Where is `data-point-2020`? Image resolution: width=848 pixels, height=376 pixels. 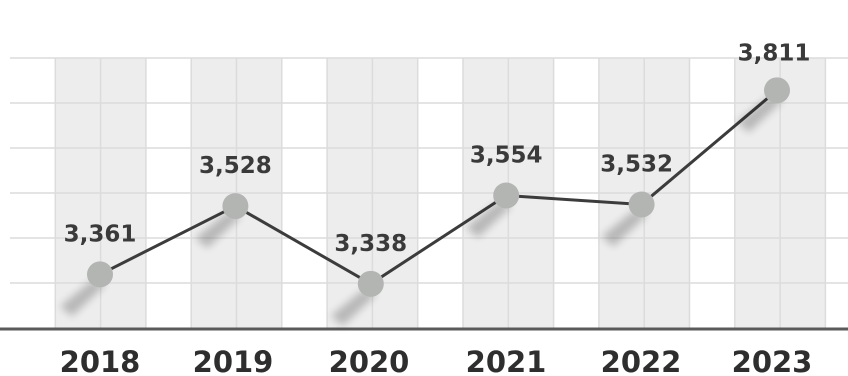
data-point-2020 is located at coordinates (357, 298).